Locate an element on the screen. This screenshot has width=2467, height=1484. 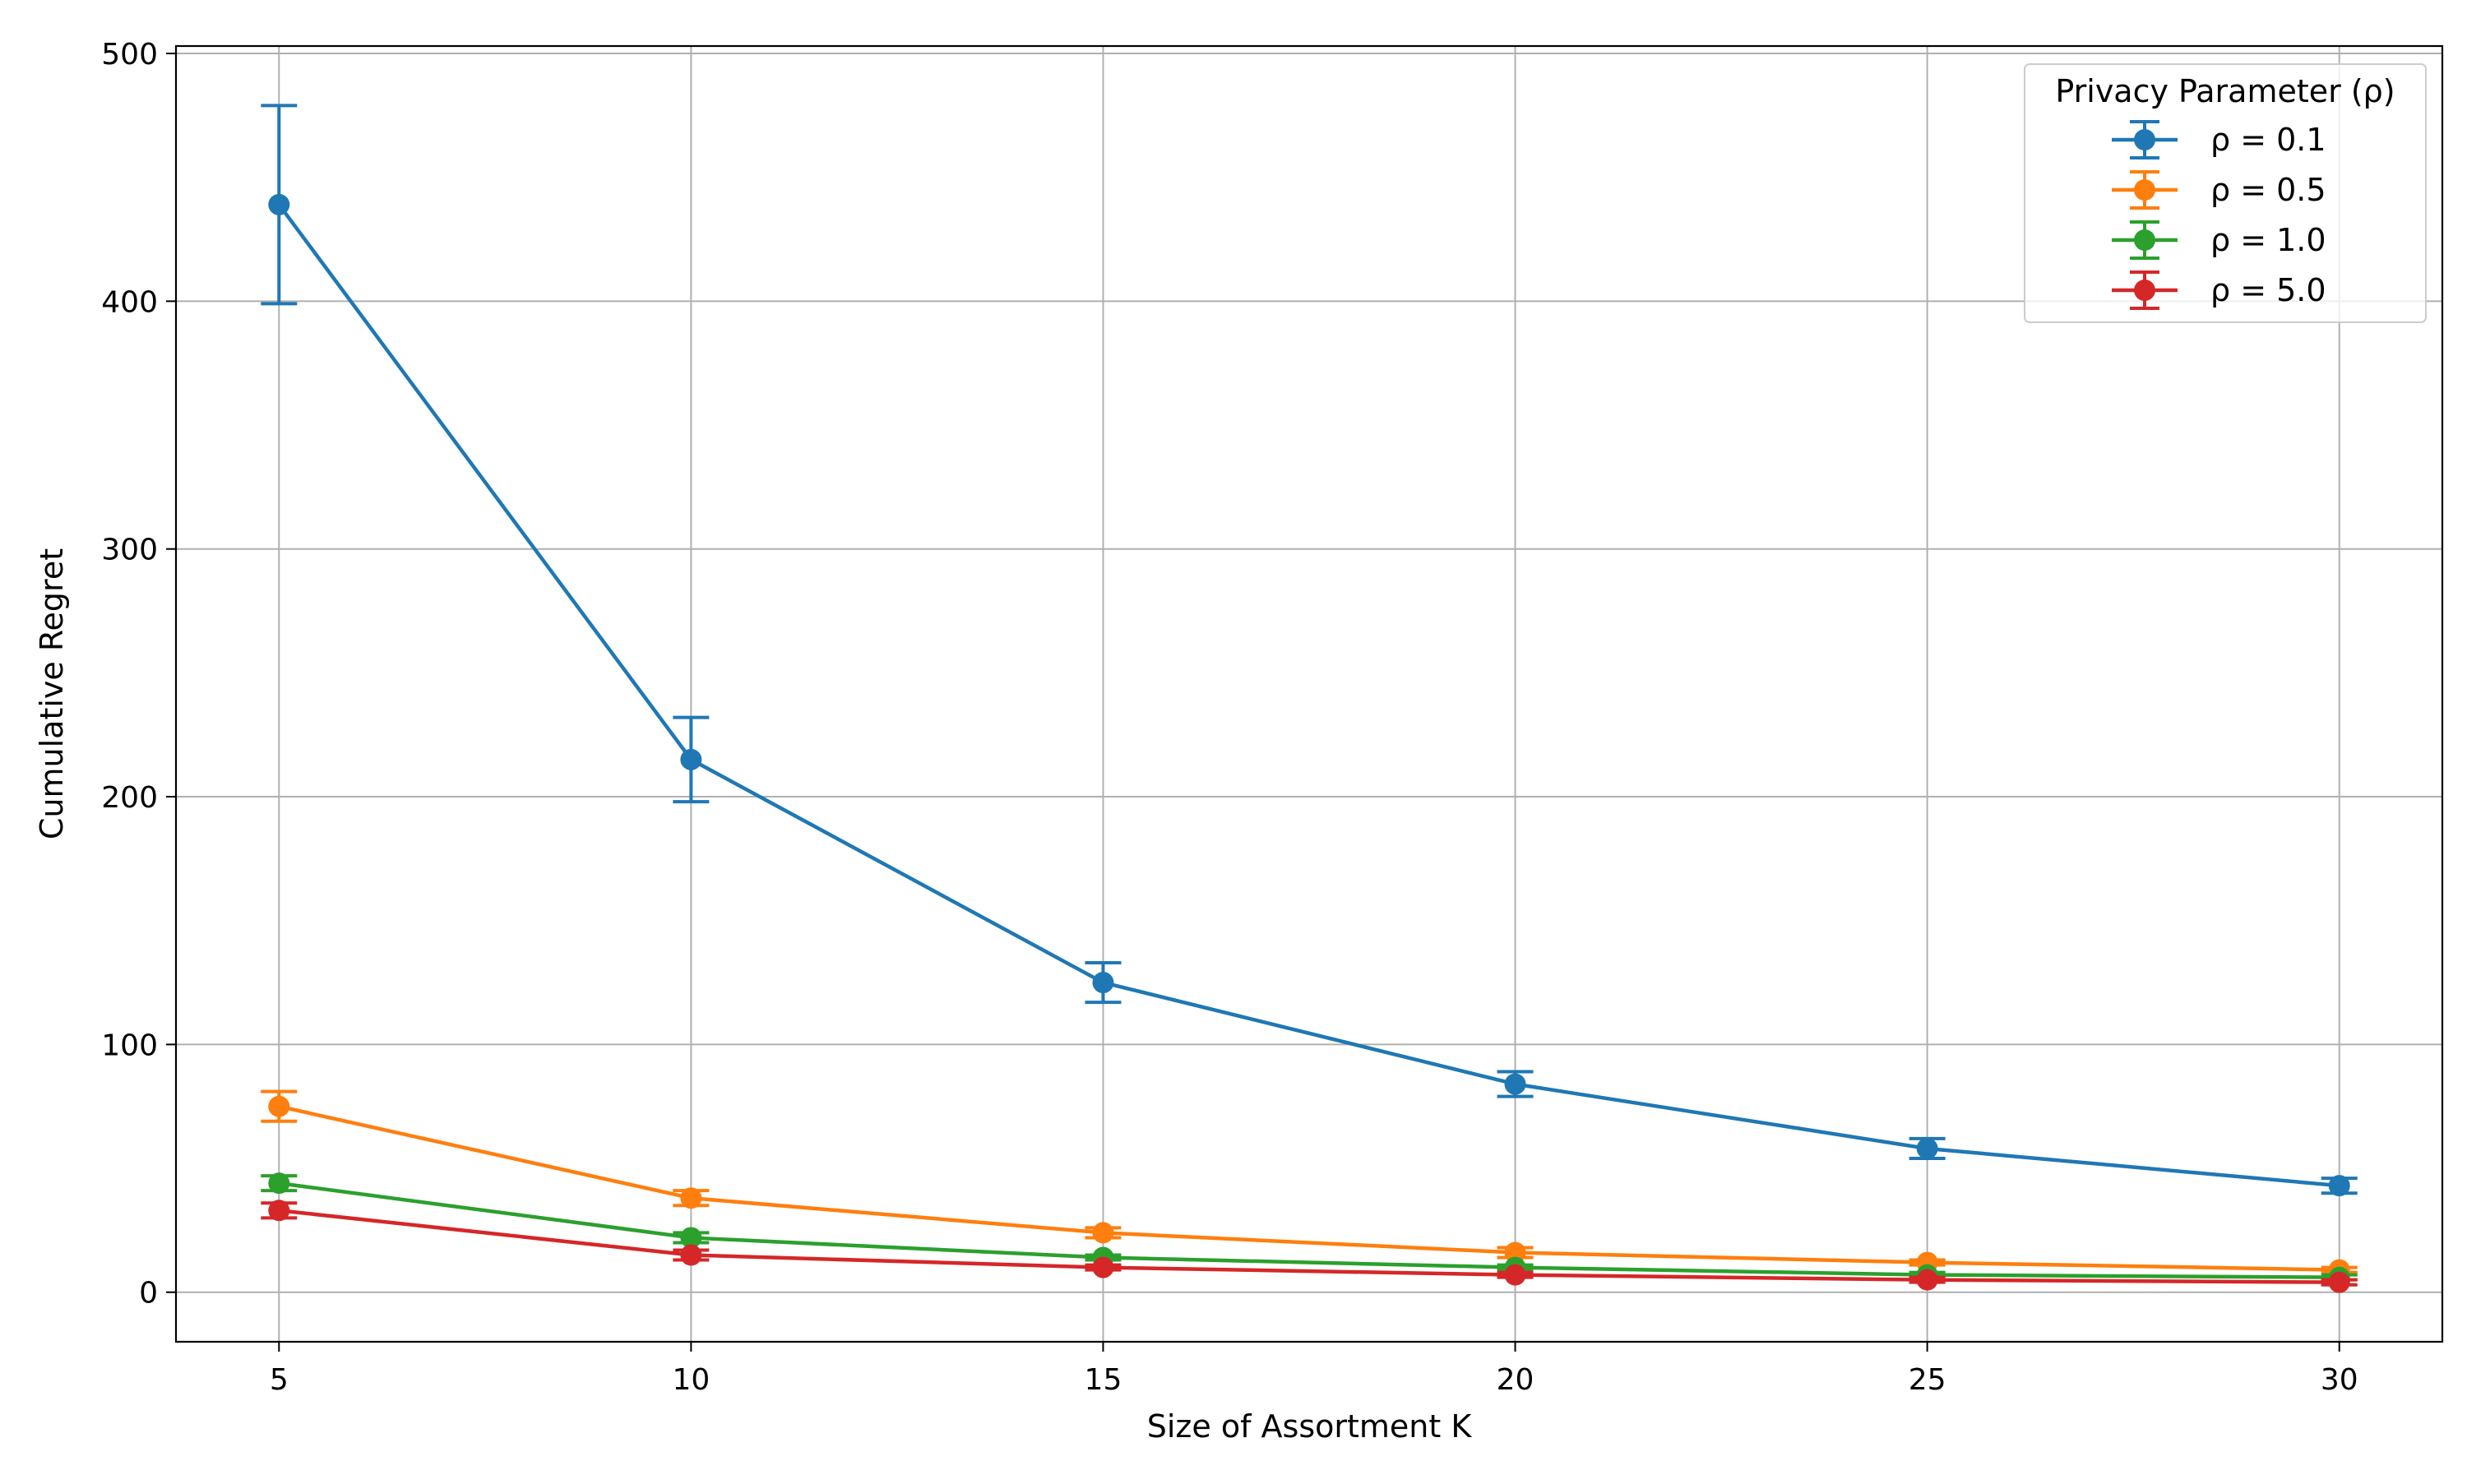
x-tick-label: 30 is located at coordinates (2339, 1380).